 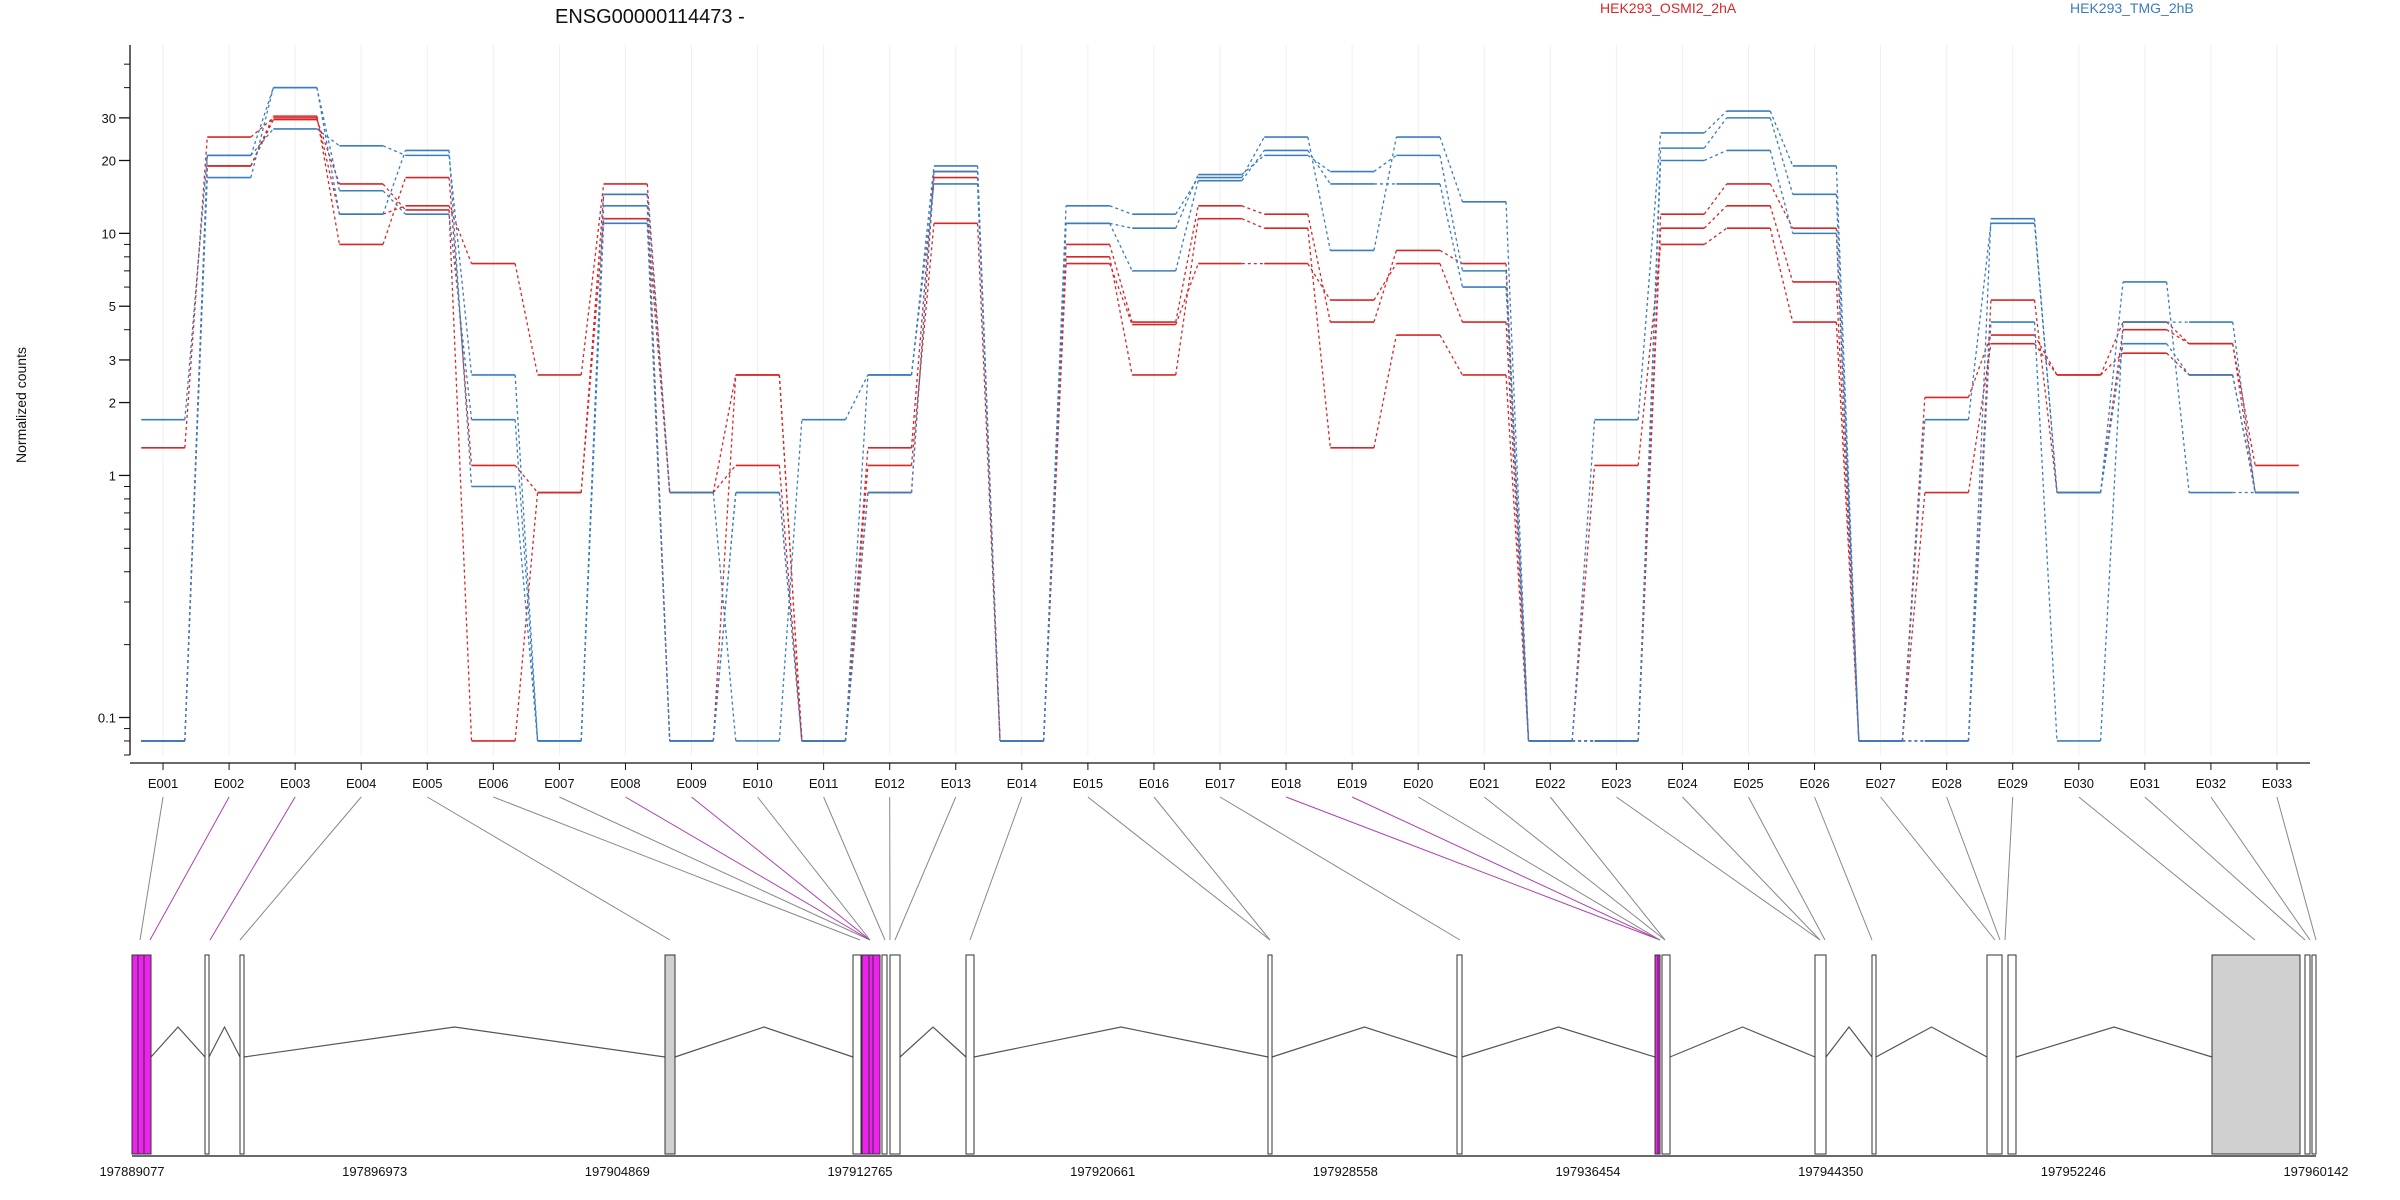 I want to click on legend: HEK293_OSMI2_2hA HEK293_TMG_2hB, so click(x=1897, y=8).